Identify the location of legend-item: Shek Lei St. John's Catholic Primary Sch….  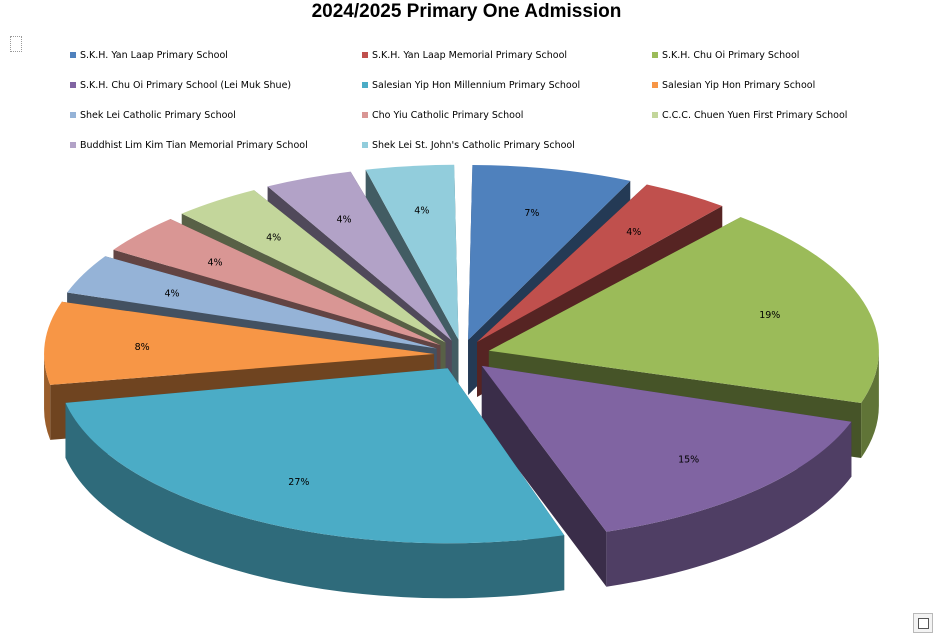
(468, 146).